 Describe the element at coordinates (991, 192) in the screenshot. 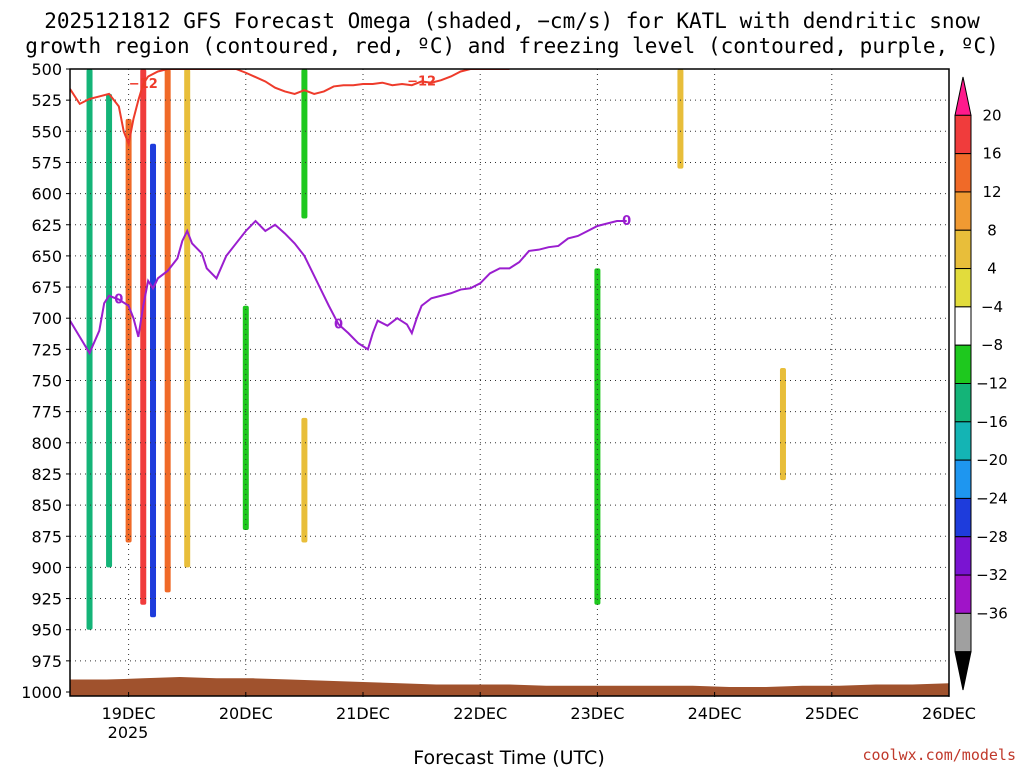

I see `colorbar-label: 12` at that location.